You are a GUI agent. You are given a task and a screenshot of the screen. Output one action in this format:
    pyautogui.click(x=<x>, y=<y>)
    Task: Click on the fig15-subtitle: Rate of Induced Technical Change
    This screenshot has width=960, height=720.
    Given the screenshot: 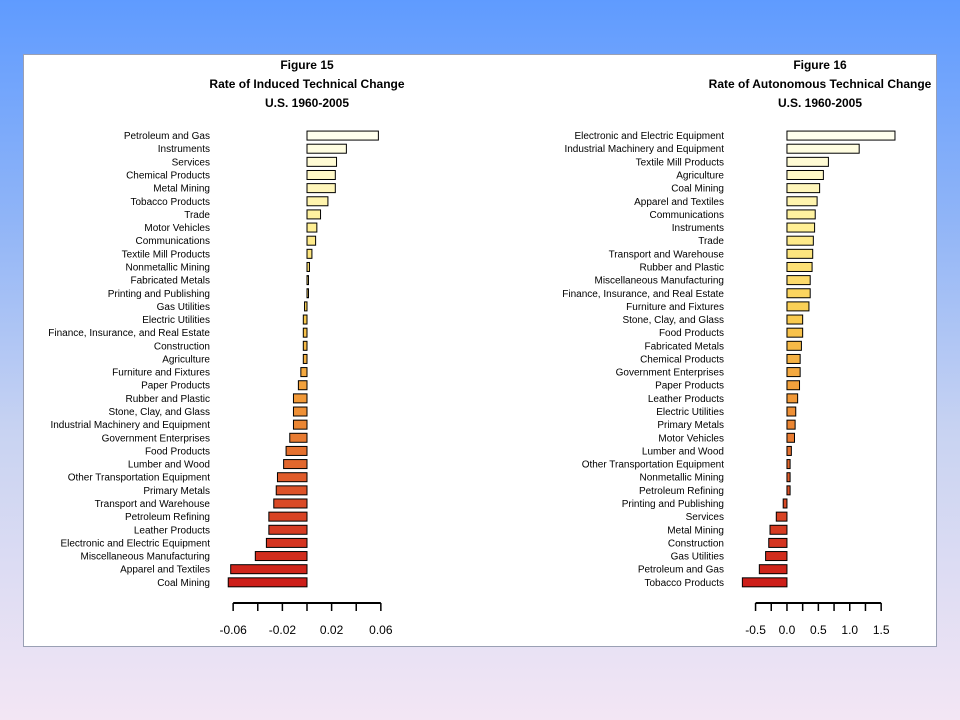 What is the action you would take?
    pyautogui.click(x=306, y=84)
    